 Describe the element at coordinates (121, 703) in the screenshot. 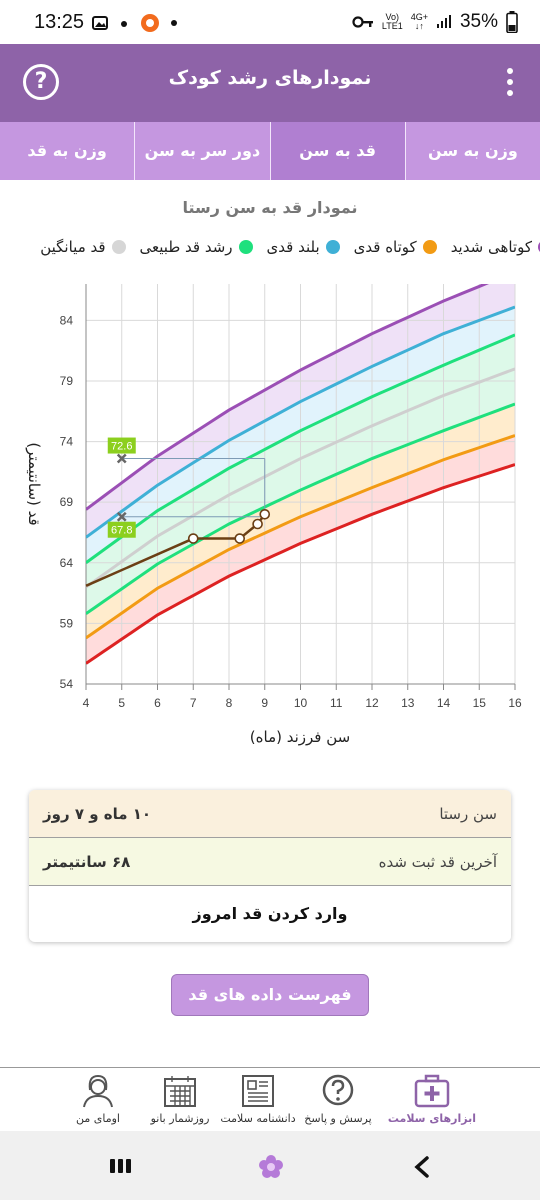

I see `x-tick-label: 5` at that location.